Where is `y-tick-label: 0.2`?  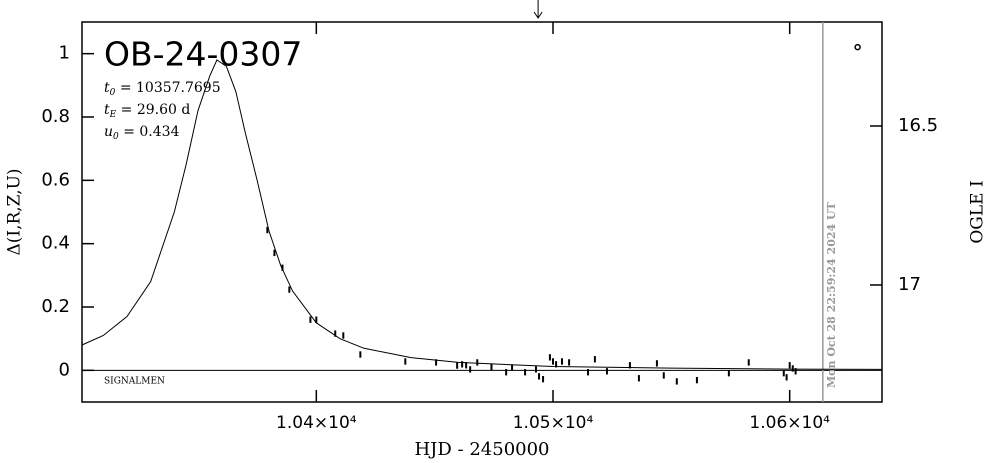 y-tick-label: 0.2 is located at coordinates (55, 306).